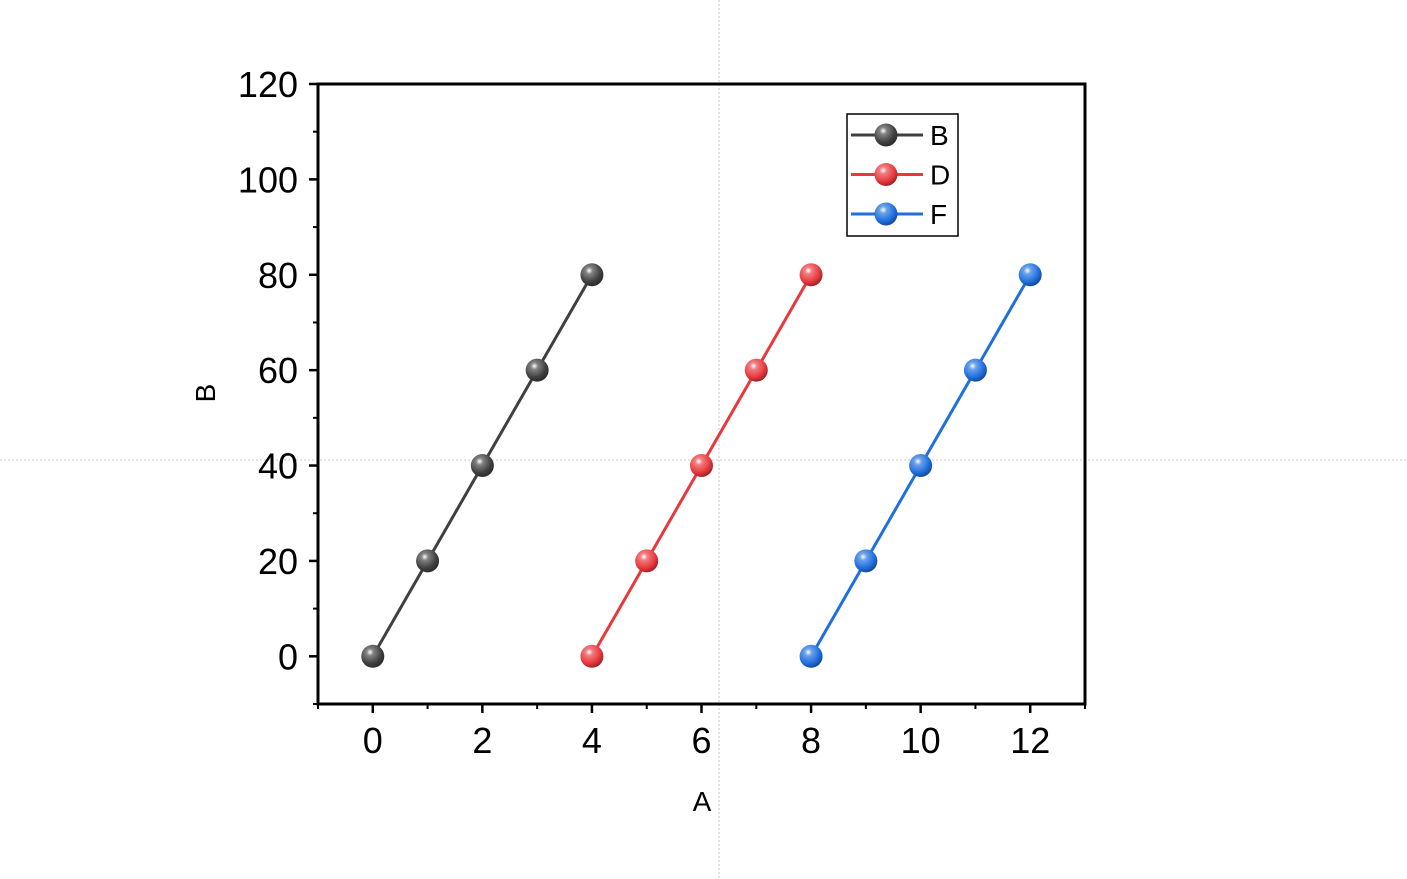 This screenshot has width=1407, height=879. Describe the element at coordinates (900, 135) in the screenshot. I see `legend-item: B` at that location.